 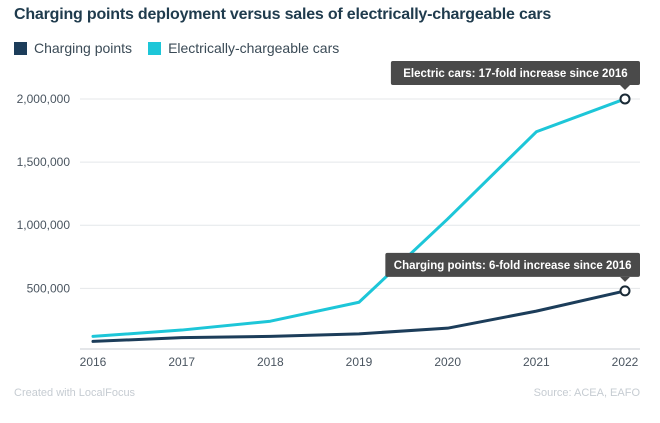 I want to click on footer-source: Source: ACEA, EAFO, so click(x=586, y=393).